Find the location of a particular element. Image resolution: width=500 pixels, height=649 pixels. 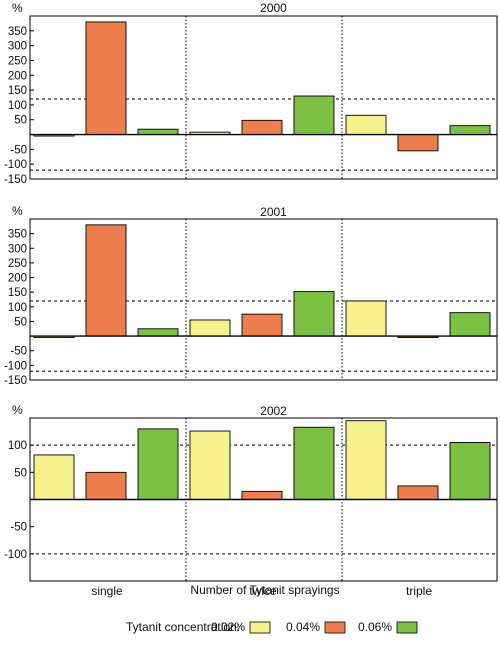

panel-2002-title: 2002 is located at coordinates (273, 411).